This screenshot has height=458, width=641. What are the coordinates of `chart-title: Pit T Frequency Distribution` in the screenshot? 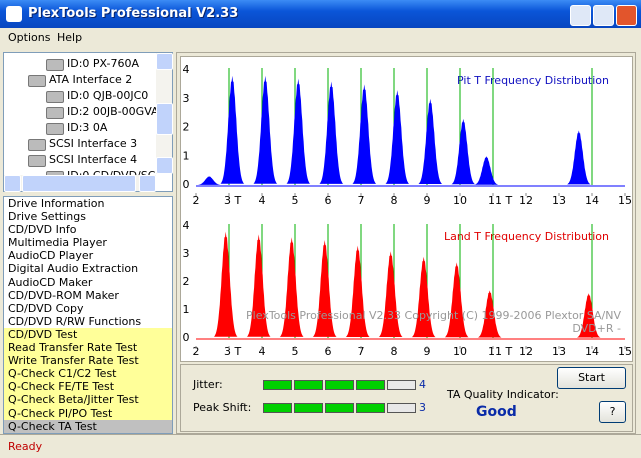 It's located at (533, 80).